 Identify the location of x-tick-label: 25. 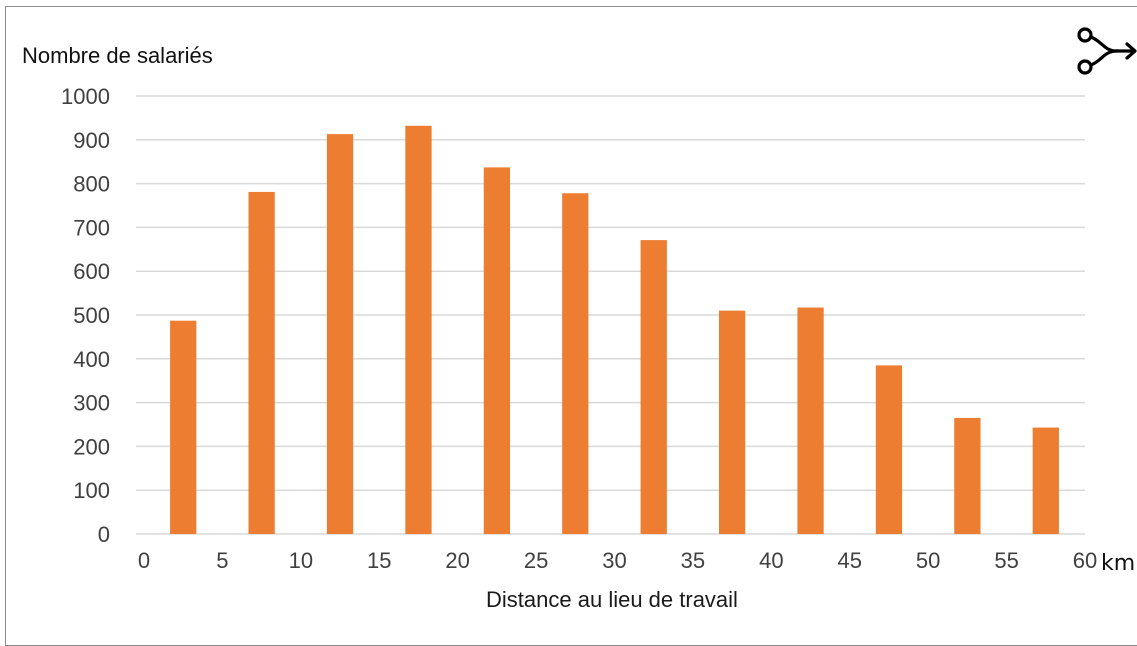
(536, 560).